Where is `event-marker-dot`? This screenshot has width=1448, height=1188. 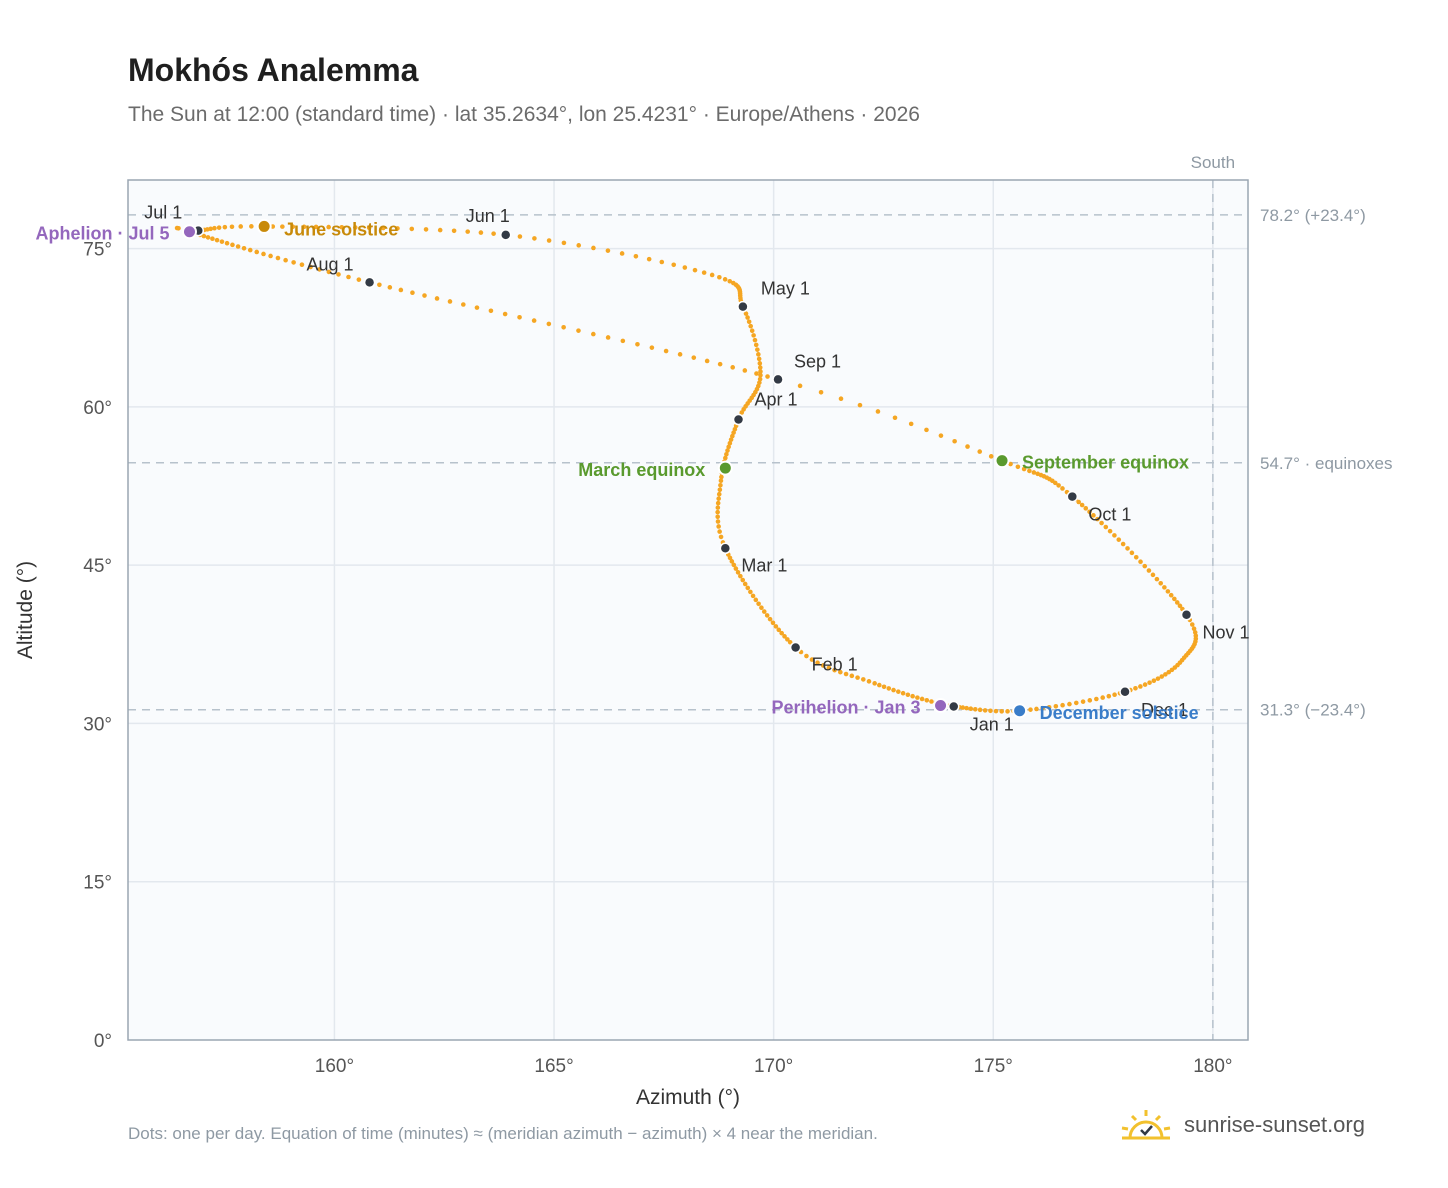
event-marker-dot is located at coordinates (189, 232).